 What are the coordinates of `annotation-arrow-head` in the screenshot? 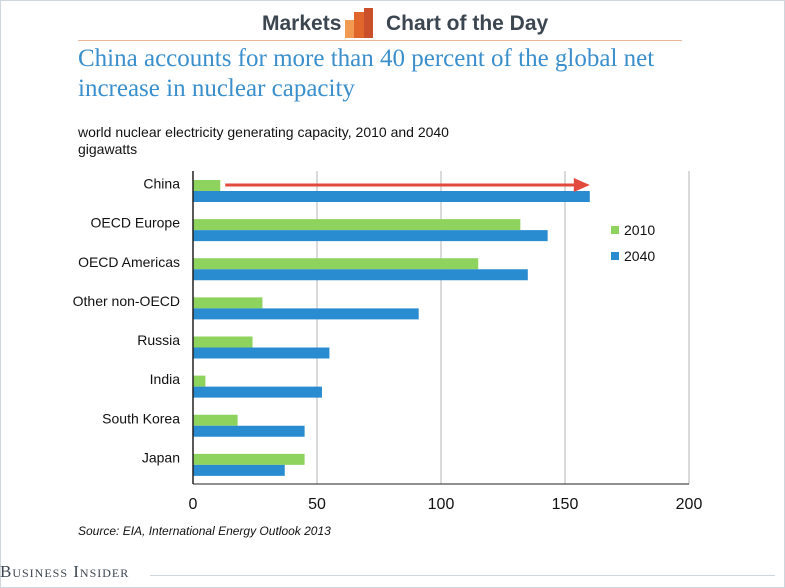 It's located at (581, 185).